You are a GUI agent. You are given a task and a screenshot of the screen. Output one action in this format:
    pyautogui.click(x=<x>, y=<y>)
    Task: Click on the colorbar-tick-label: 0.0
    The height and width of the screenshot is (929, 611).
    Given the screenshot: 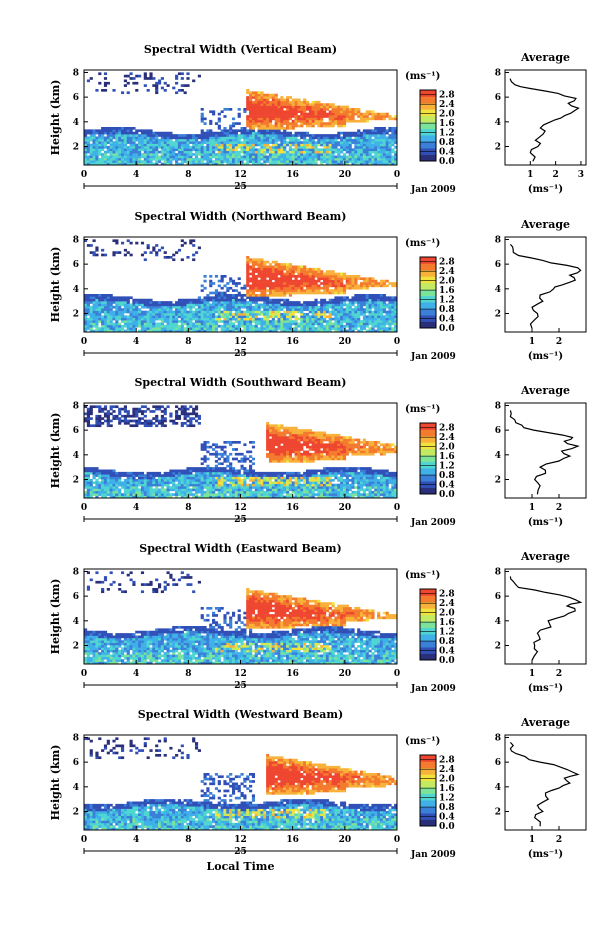 What is the action you would take?
    pyautogui.click(x=447, y=162)
    